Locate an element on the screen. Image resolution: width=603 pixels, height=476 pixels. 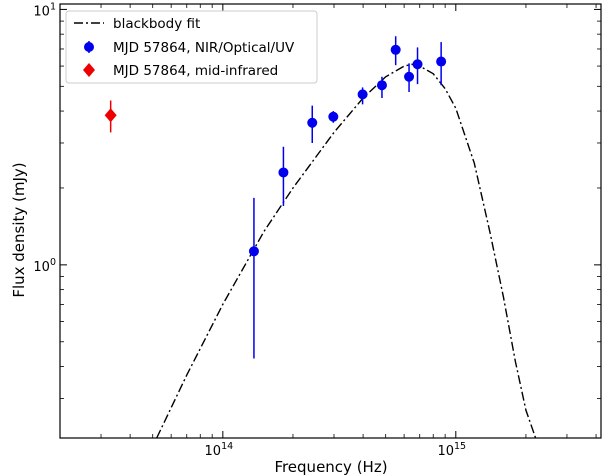
x-axis-label: Frequency (Hz) is located at coordinates (330, 467).